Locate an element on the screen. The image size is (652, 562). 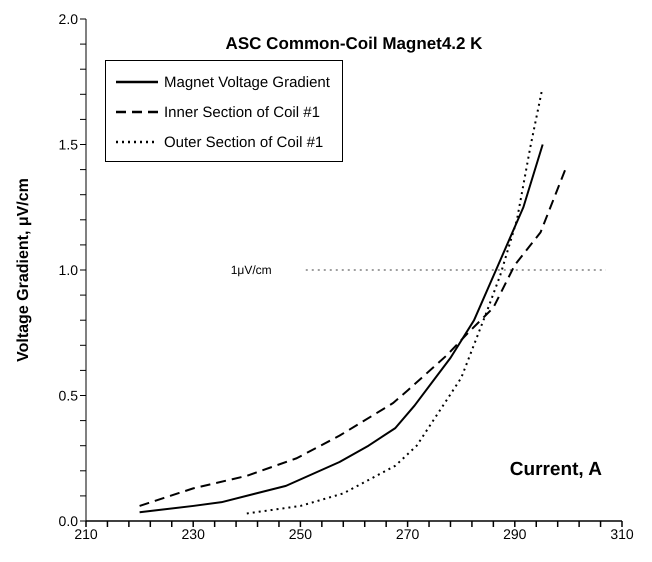
legend-label: Outer Section of Coil #1 is located at coordinates (244, 142).